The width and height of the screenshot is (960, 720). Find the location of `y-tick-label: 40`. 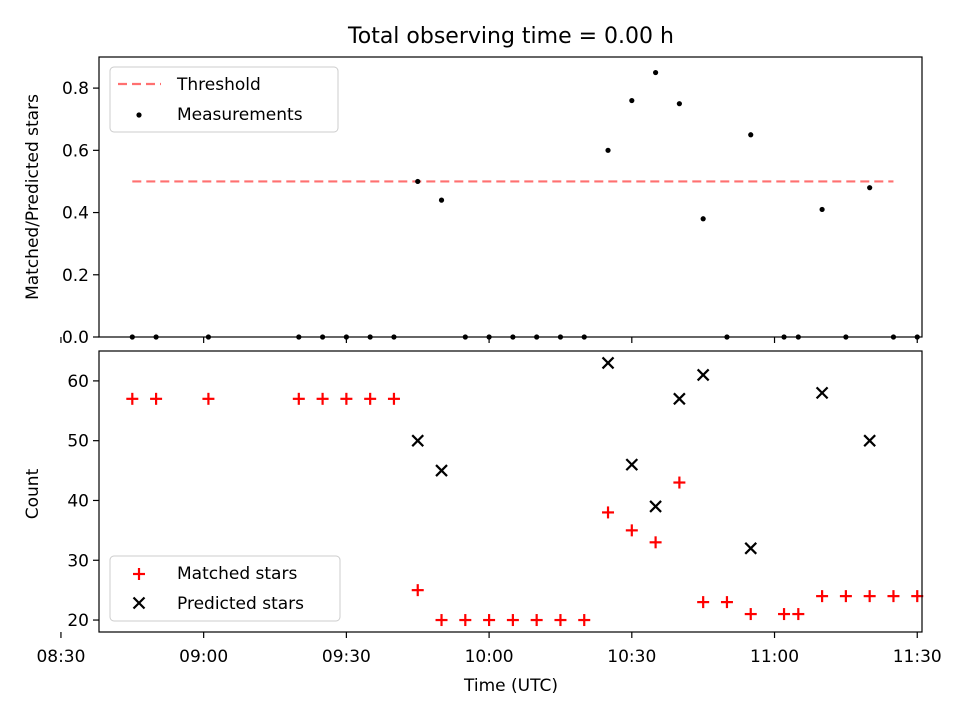

y-tick-label: 40 is located at coordinates (78, 501).